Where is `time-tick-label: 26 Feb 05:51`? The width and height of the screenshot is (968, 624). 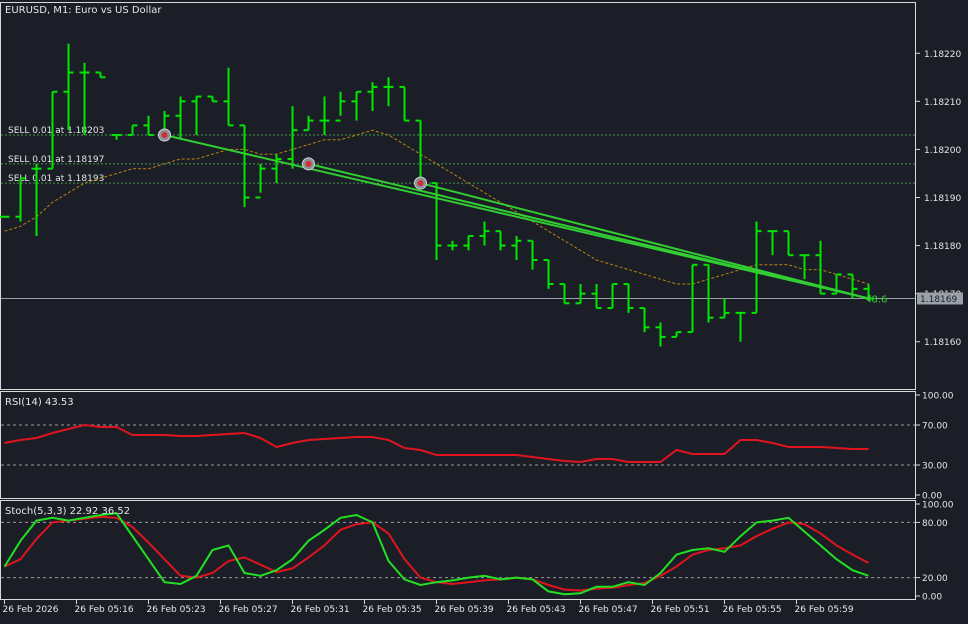 time-tick-label: 26 Feb 05:51 is located at coordinates (680, 610).